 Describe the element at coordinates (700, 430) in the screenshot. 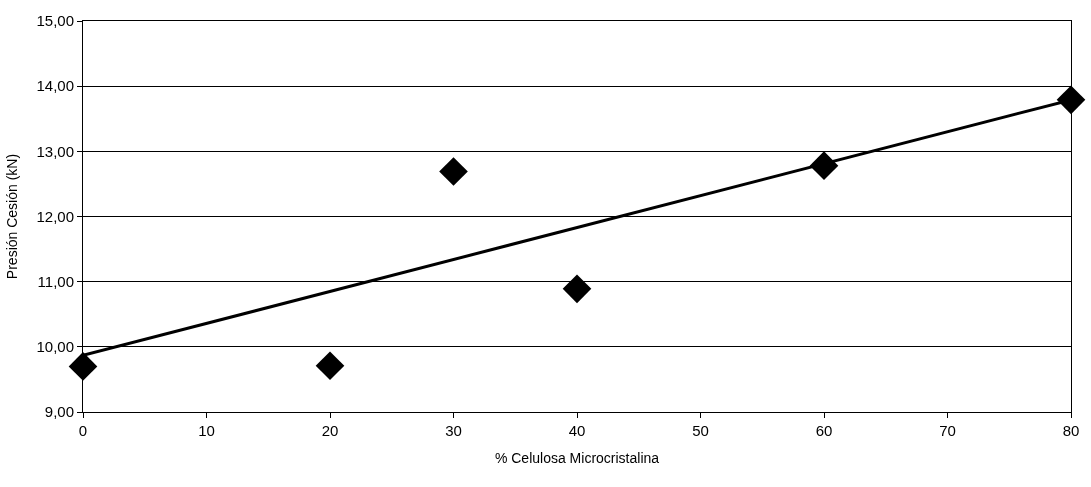

I see `x-tick-label: 50` at that location.